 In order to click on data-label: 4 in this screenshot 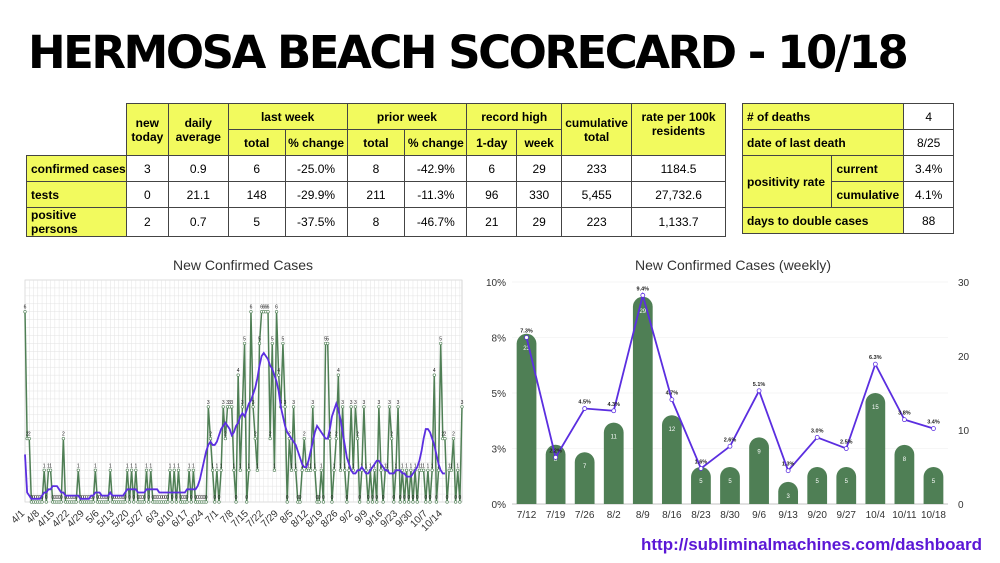, I will do `click(238, 371)`.